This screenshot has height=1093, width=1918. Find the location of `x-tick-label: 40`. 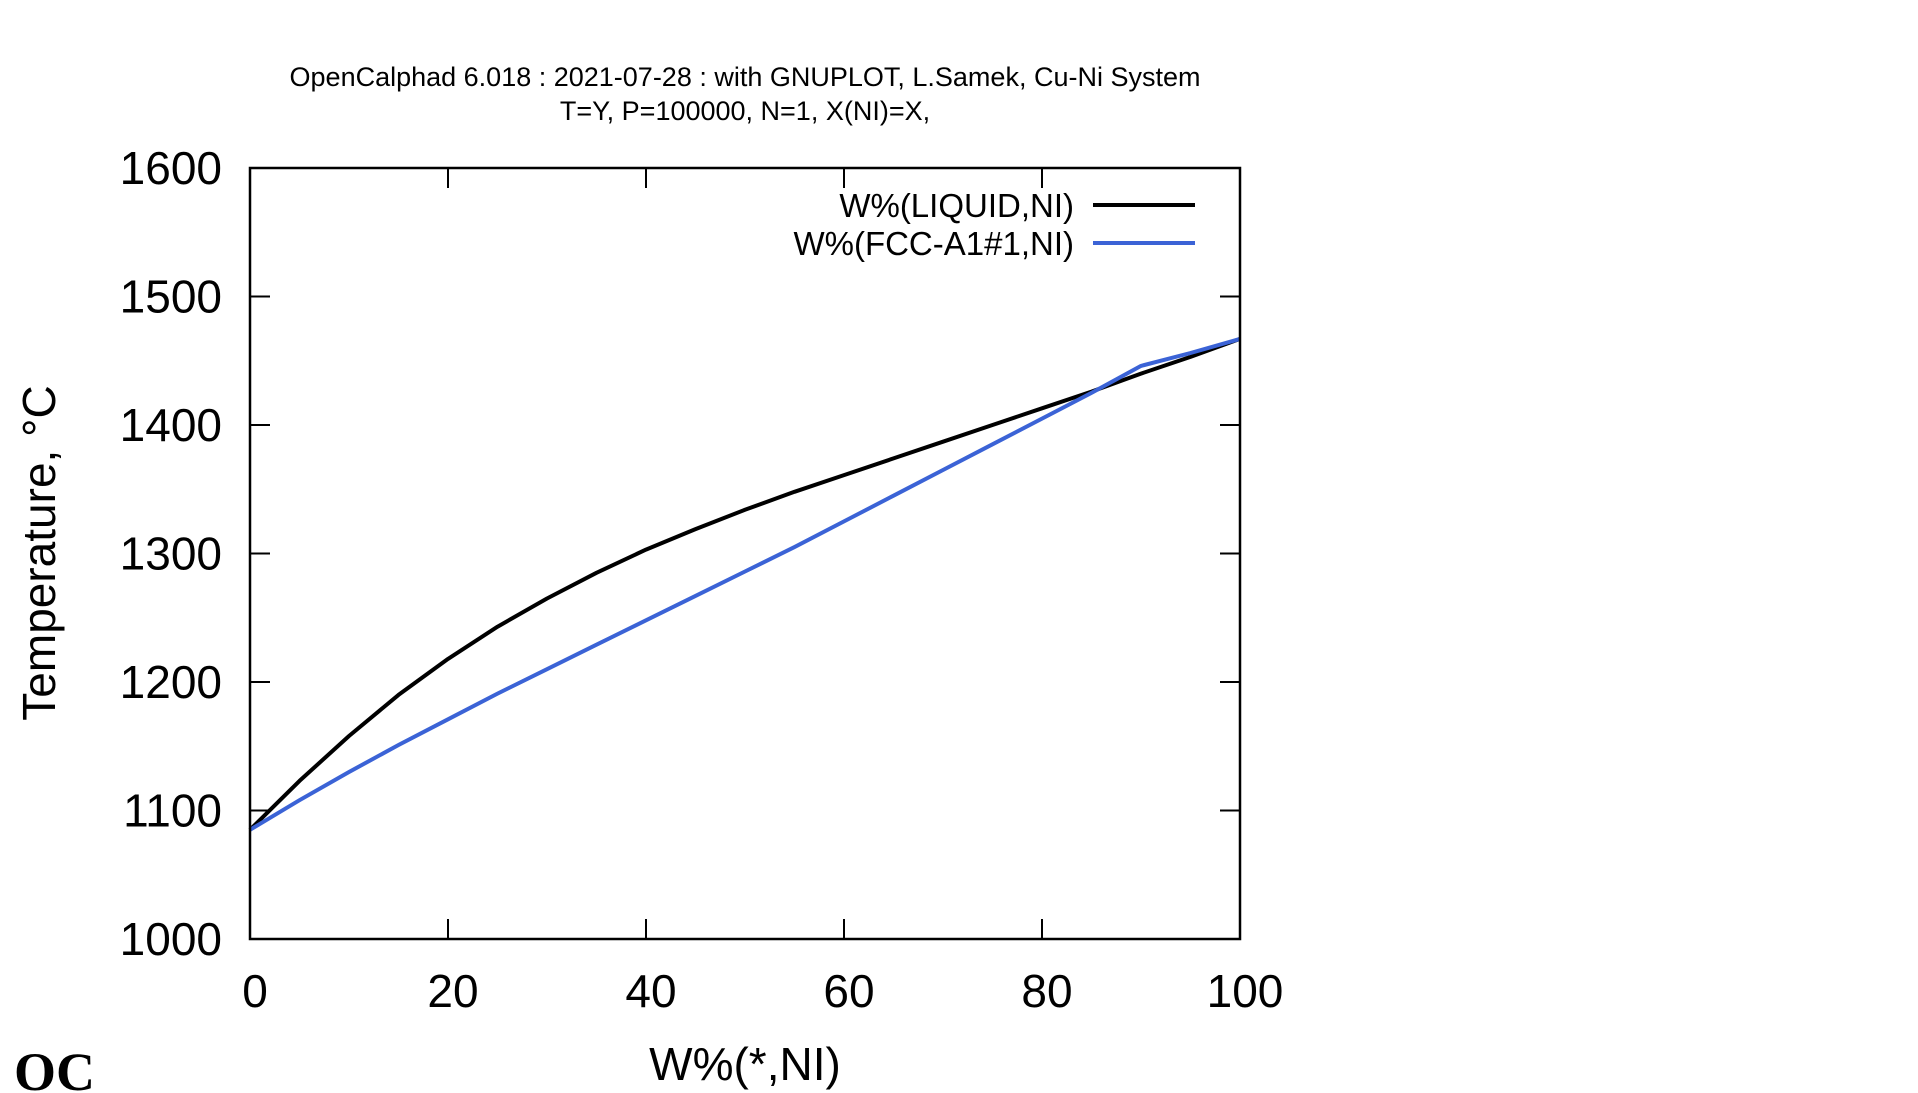

x-tick-label: 40 is located at coordinates (650, 991).